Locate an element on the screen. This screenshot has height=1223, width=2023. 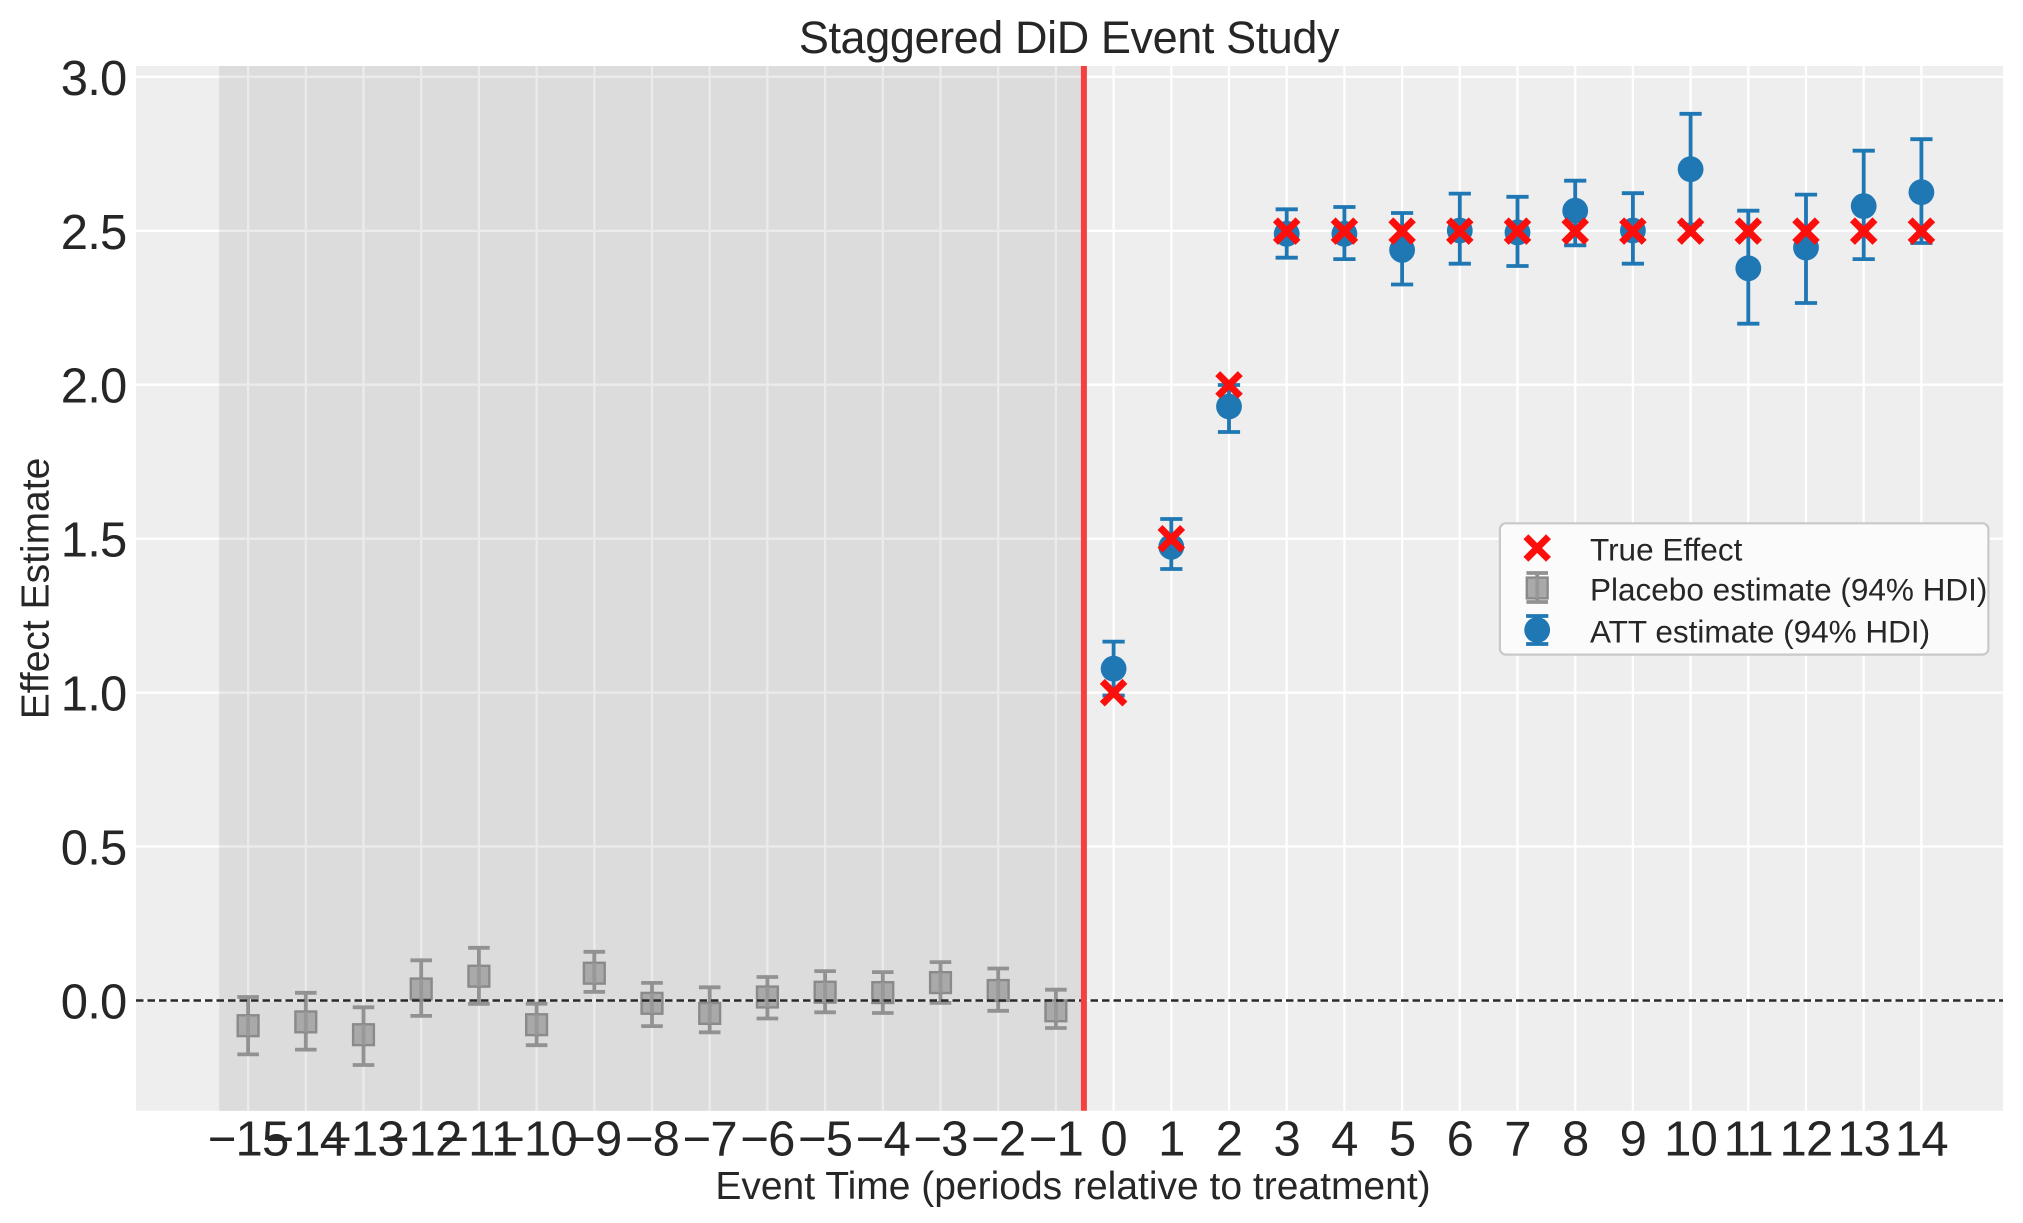
svg-text: −5 is located at coordinates (825, 1140).